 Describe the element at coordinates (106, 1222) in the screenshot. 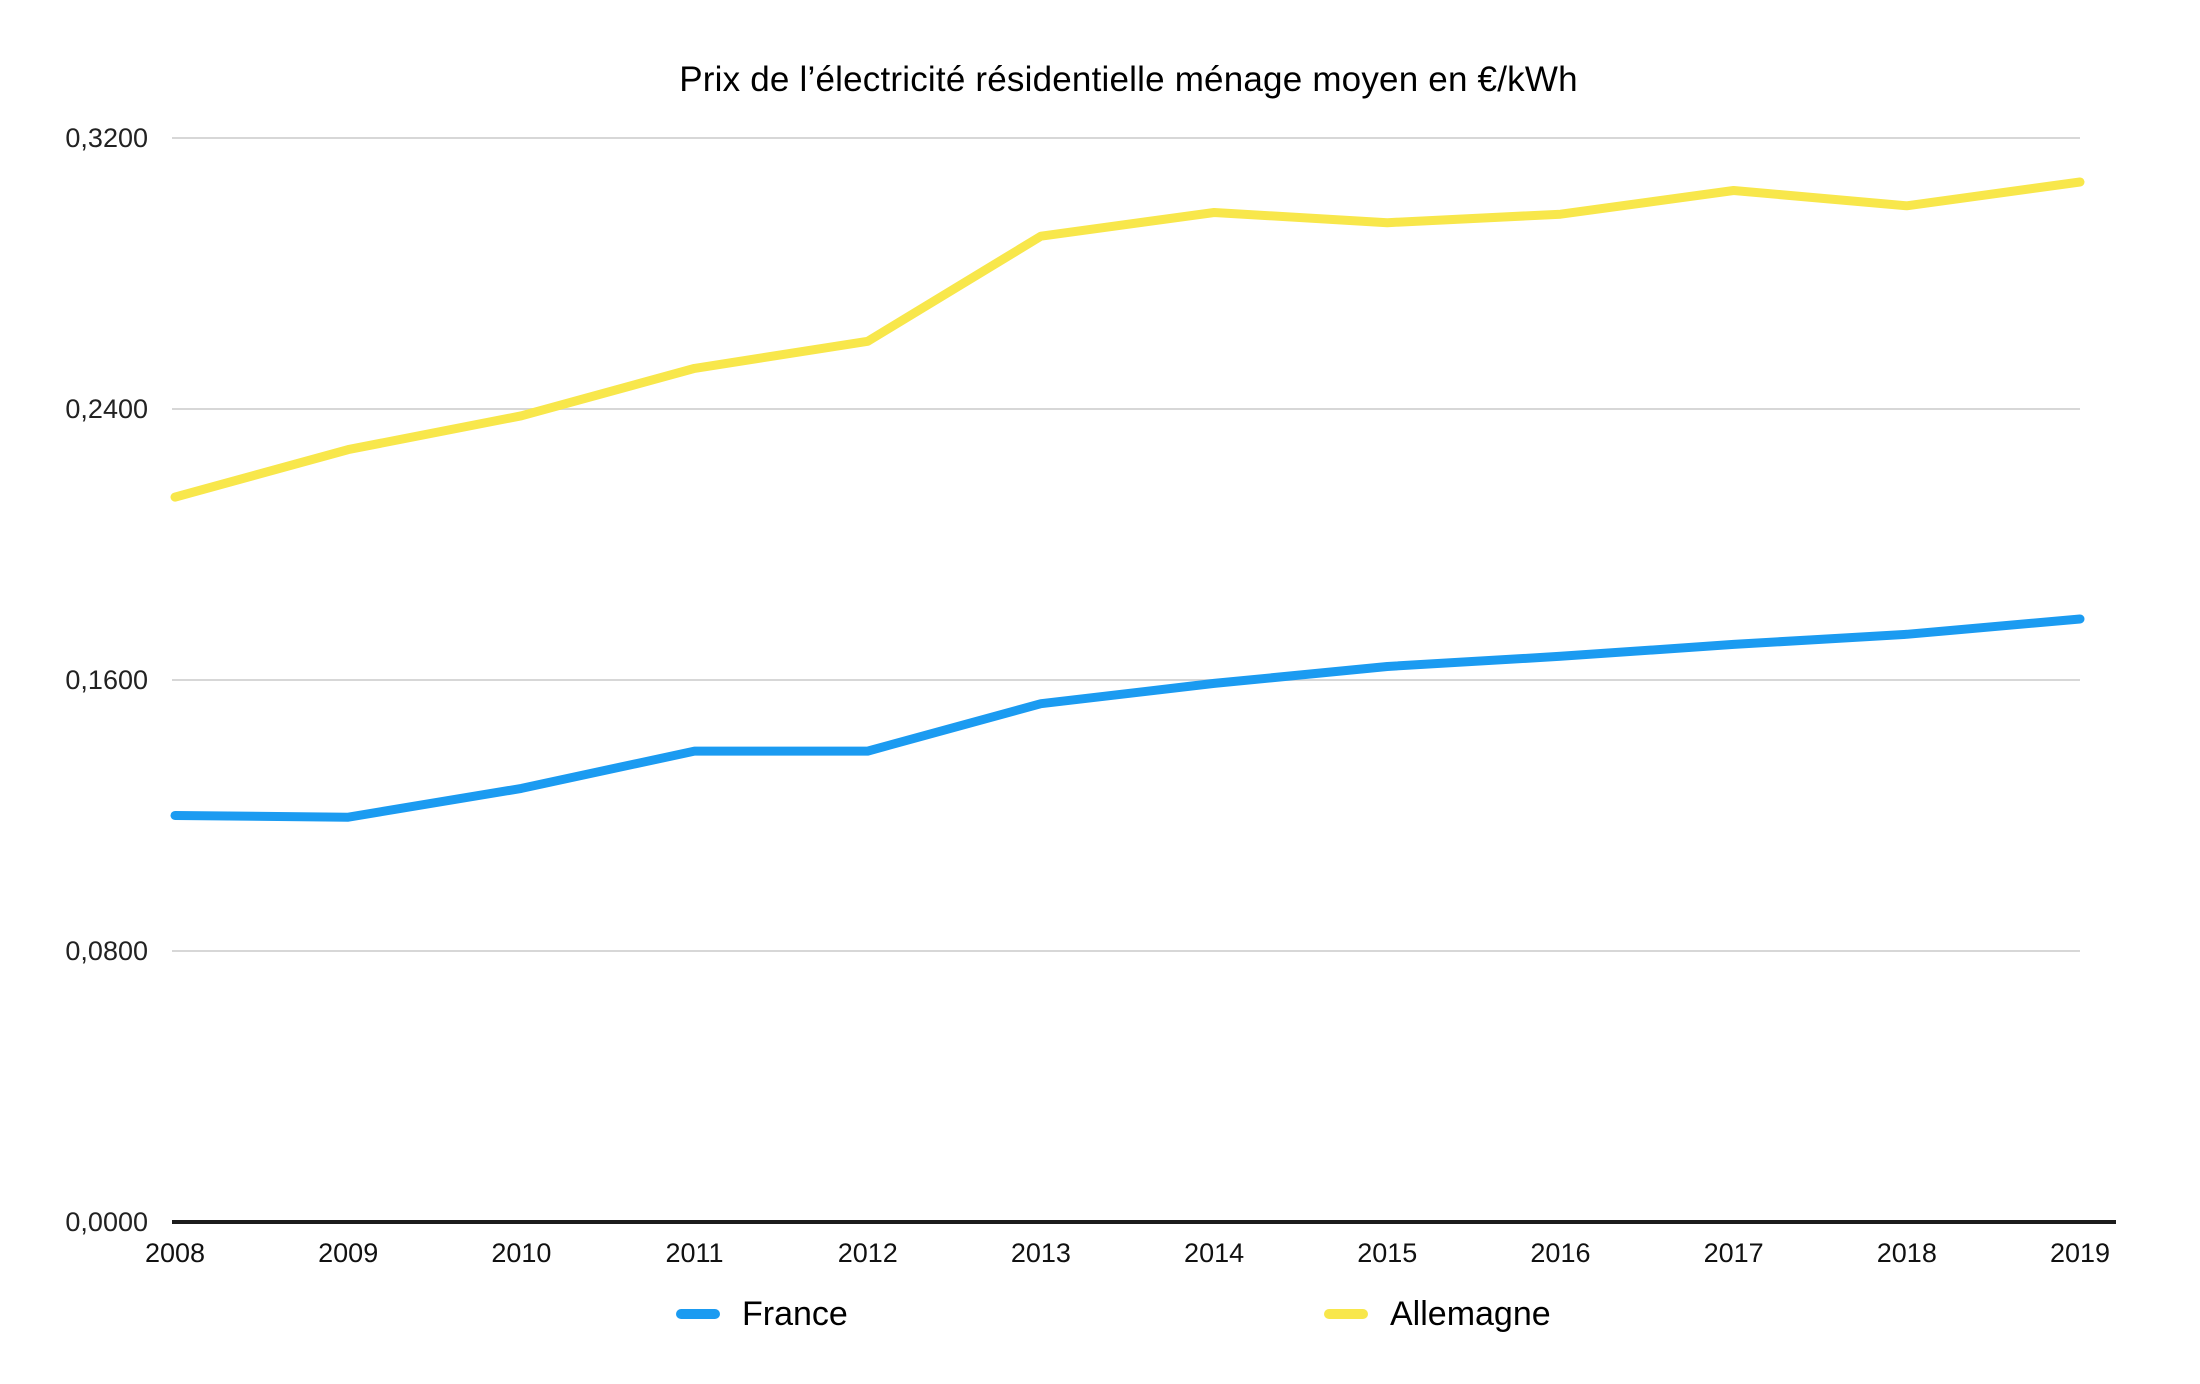

I see `y-tick-label: 0,0000` at that location.